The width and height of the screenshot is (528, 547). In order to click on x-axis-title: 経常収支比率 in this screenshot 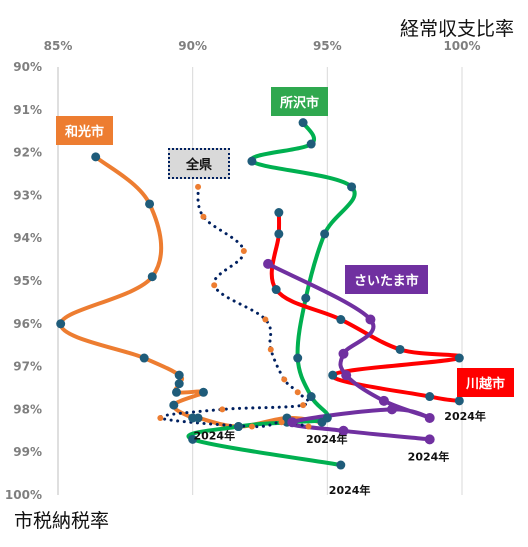, I will do `click(456, 29)`.